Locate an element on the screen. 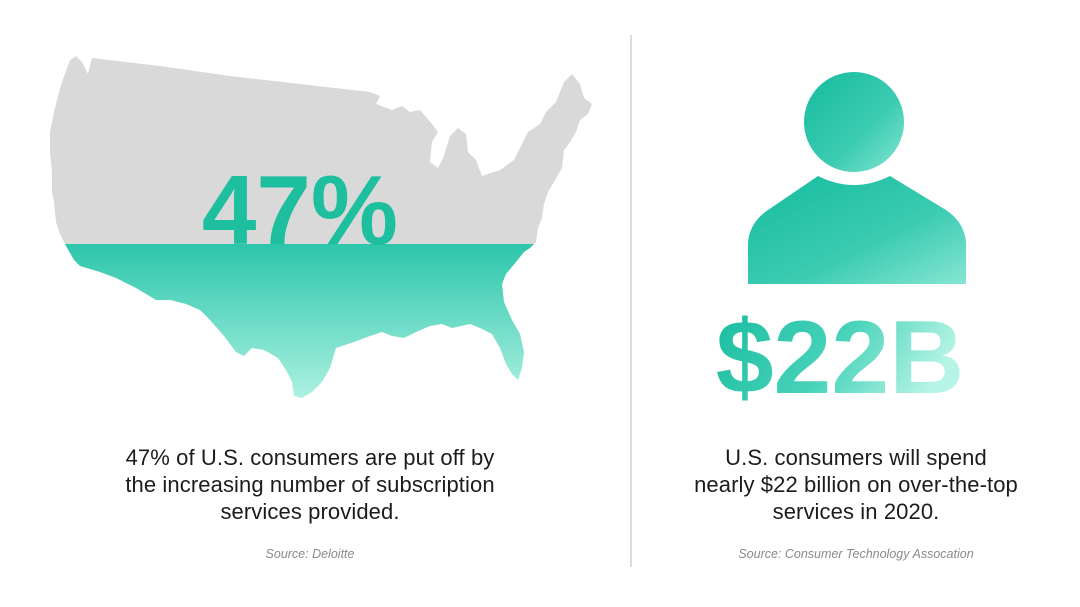 Image resolution: width=1080 pixels, height=607 pixels. right-headline-graphic: $22B is located at coordinates (840, 358).